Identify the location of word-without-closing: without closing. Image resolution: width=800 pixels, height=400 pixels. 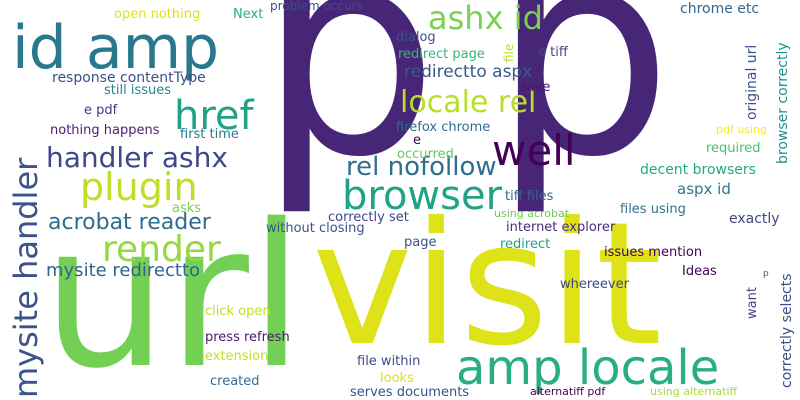
(315, 228).